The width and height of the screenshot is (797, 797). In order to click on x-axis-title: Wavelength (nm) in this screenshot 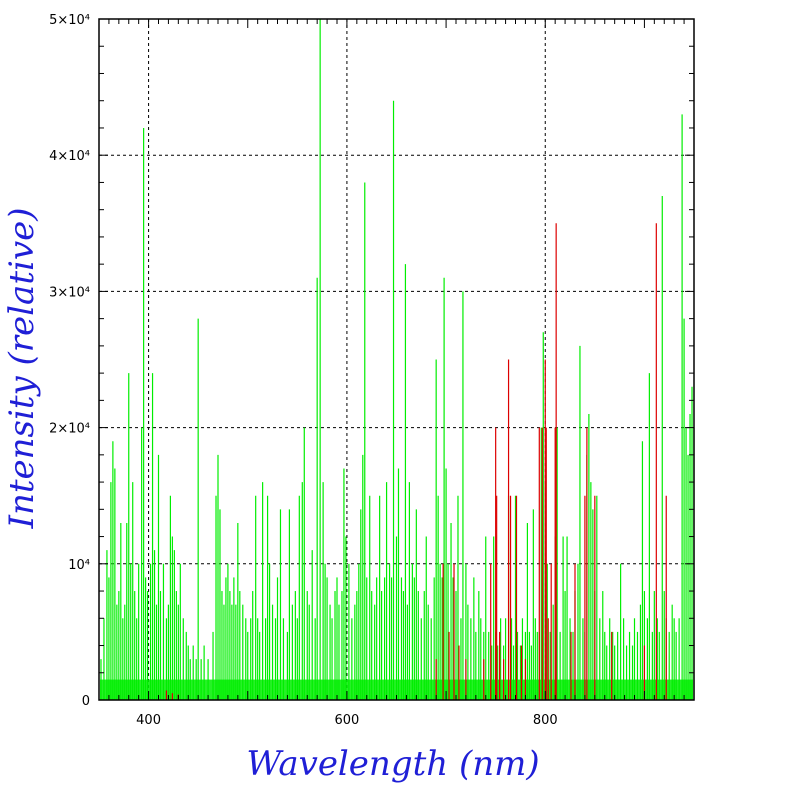, I will do `click(392, 764)`.